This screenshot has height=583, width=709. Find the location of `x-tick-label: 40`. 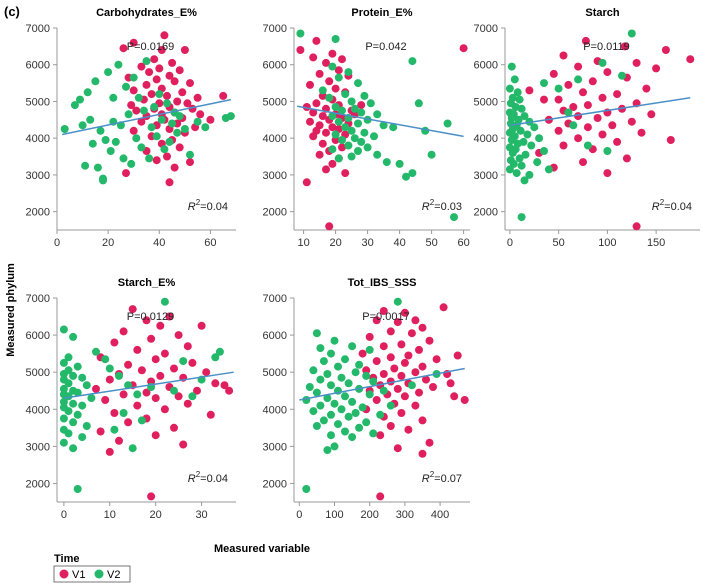

x-tick-label: 40 is located at coordinates (399, 243).